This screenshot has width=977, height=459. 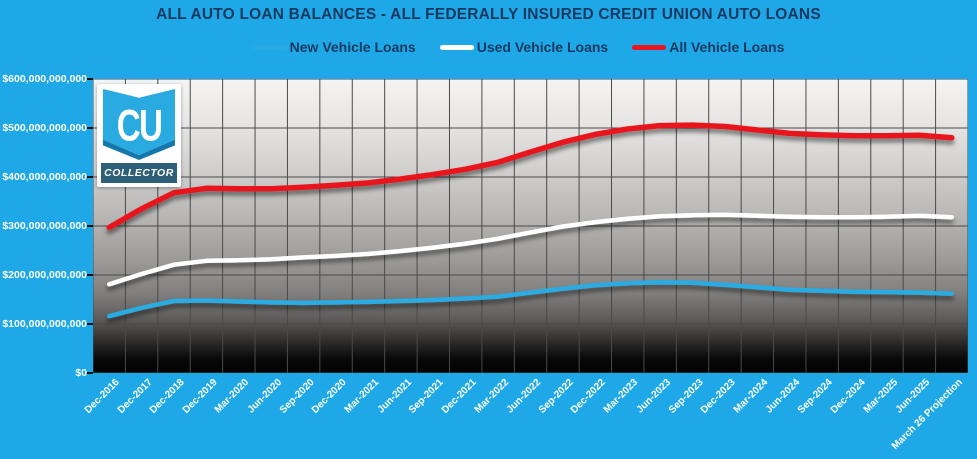 What do you see at coordinates (81, 373) in the screenshot?
I see `y-axis-label: $0` at bounding box center [81, 373].